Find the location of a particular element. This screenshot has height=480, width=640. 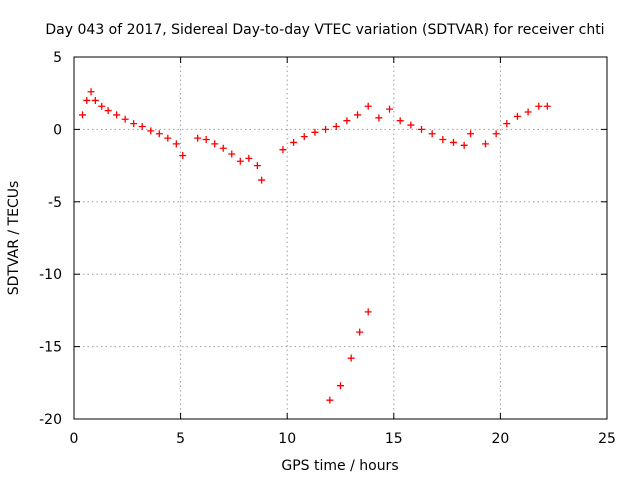

y-tick-label: -20 is located at coordinates (50, 420).